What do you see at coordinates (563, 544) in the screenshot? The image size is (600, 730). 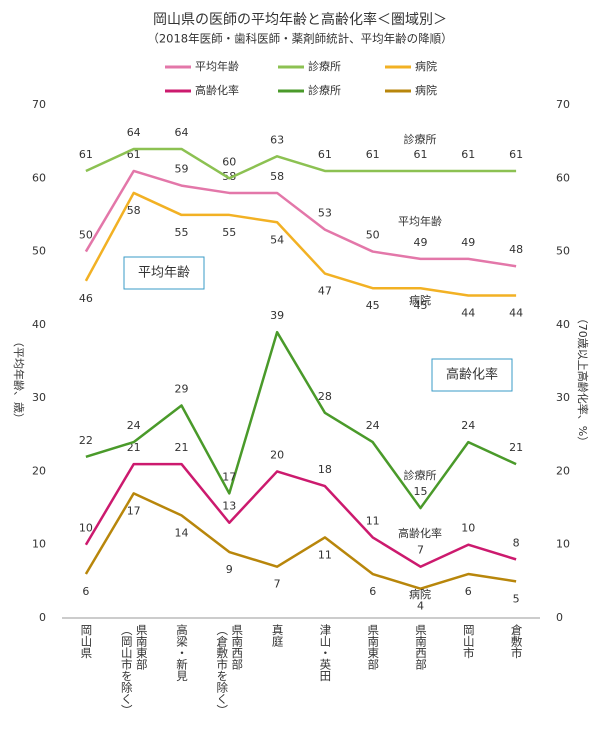 I see `y2-tick-label: 10` at bounding box center [563, 544].